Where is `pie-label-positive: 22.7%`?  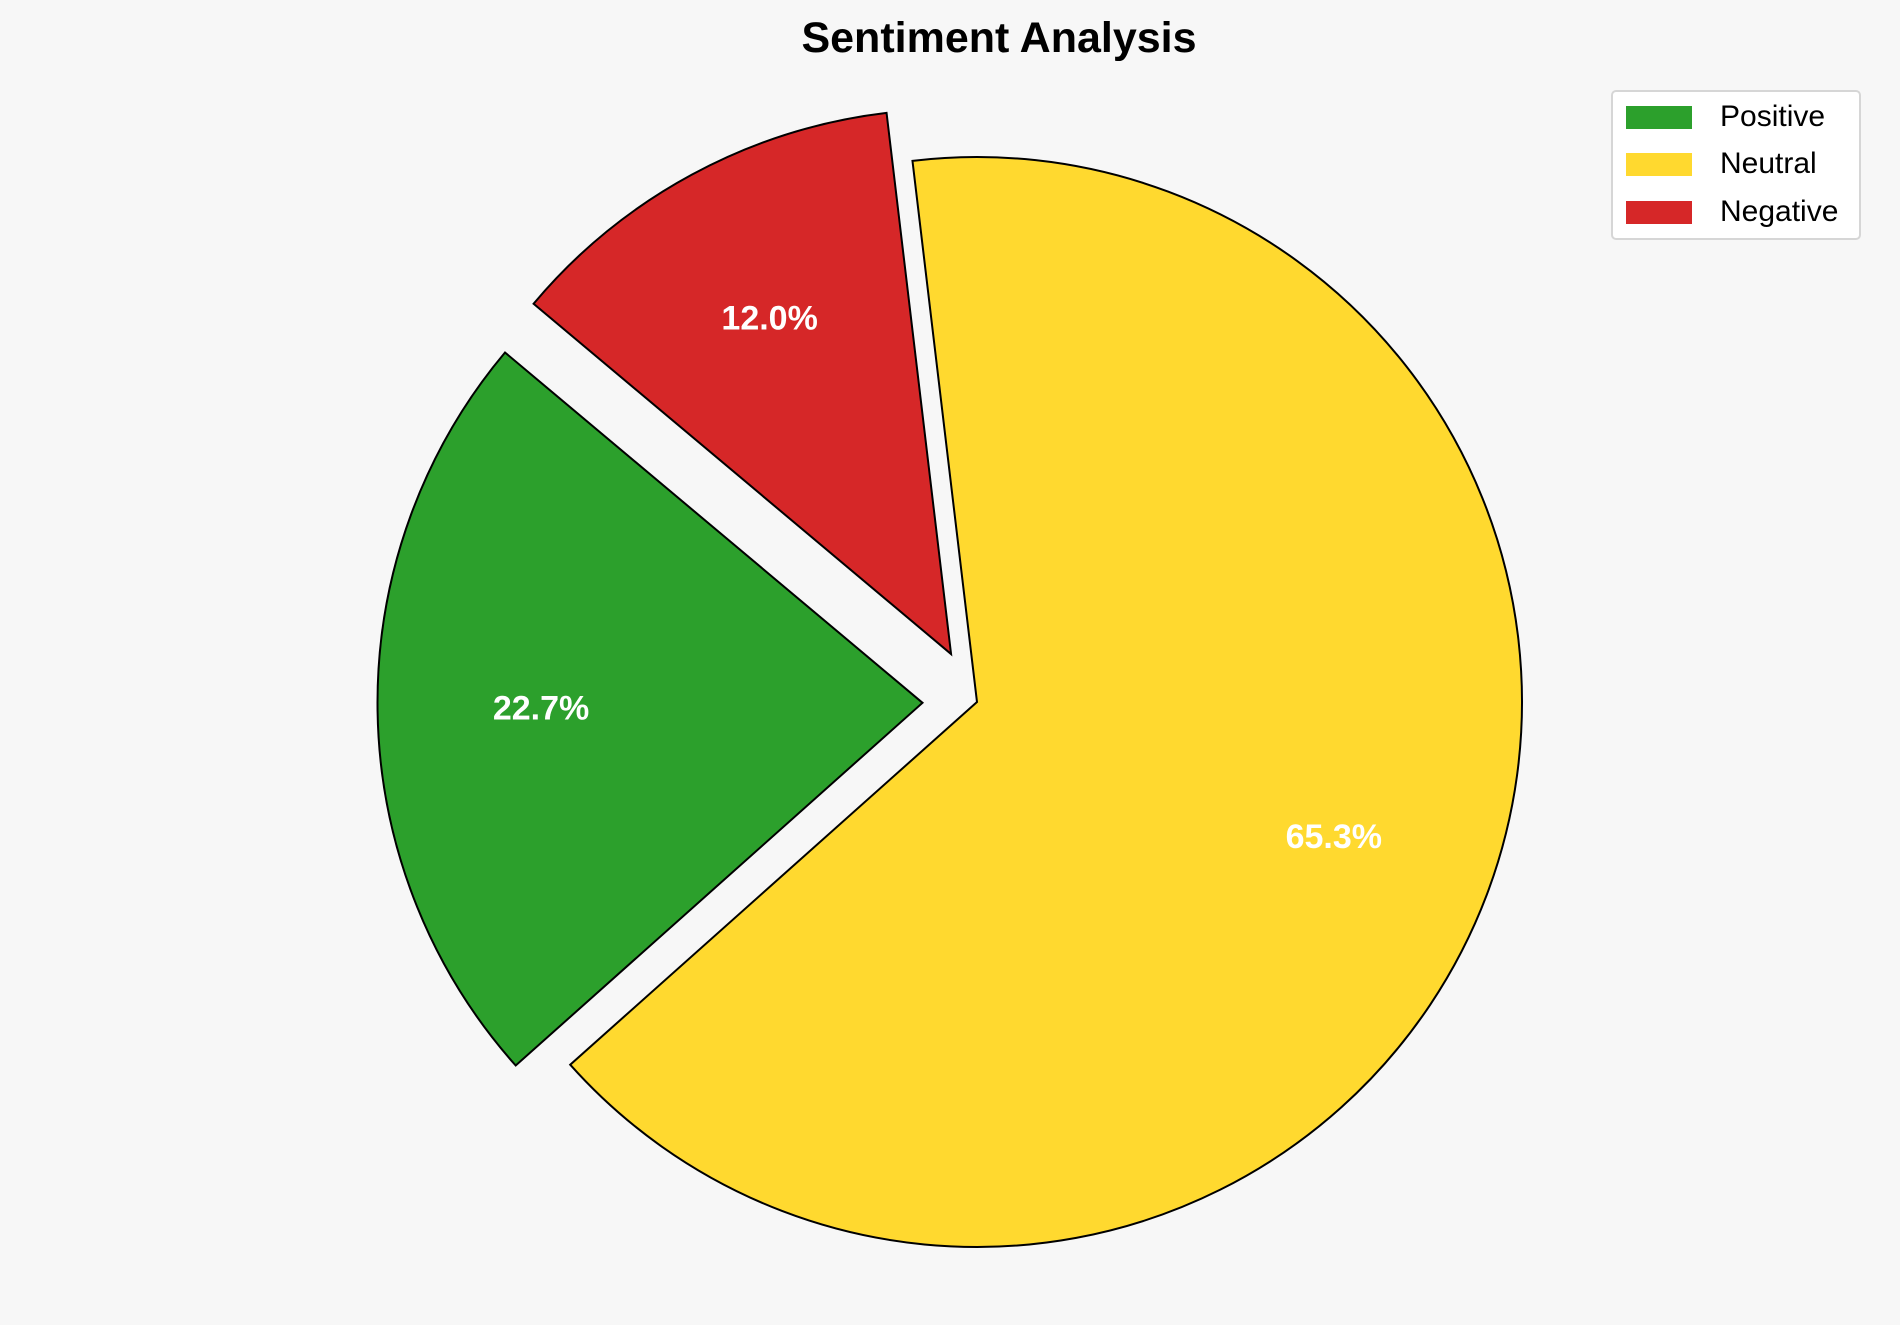 pie-label-positive: 22.7% is located at coordinates (541, 709).